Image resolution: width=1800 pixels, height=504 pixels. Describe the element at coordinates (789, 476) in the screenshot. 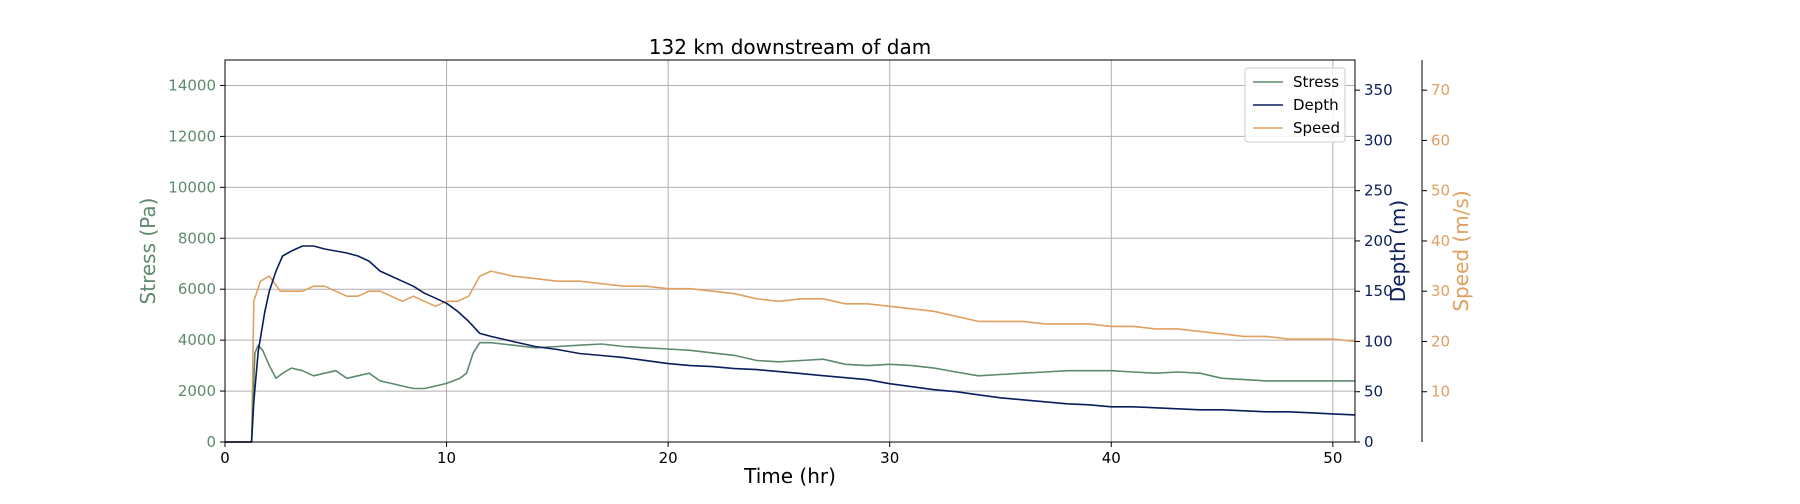

I see `x-axis-title: Time (hr)` at that location.